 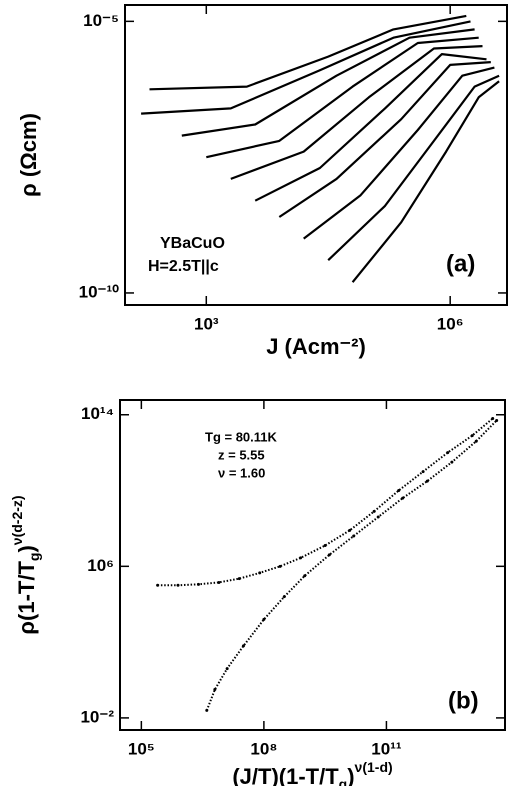 I want to click on x-tick-label: 10⁸, so click(x=263, y=748).